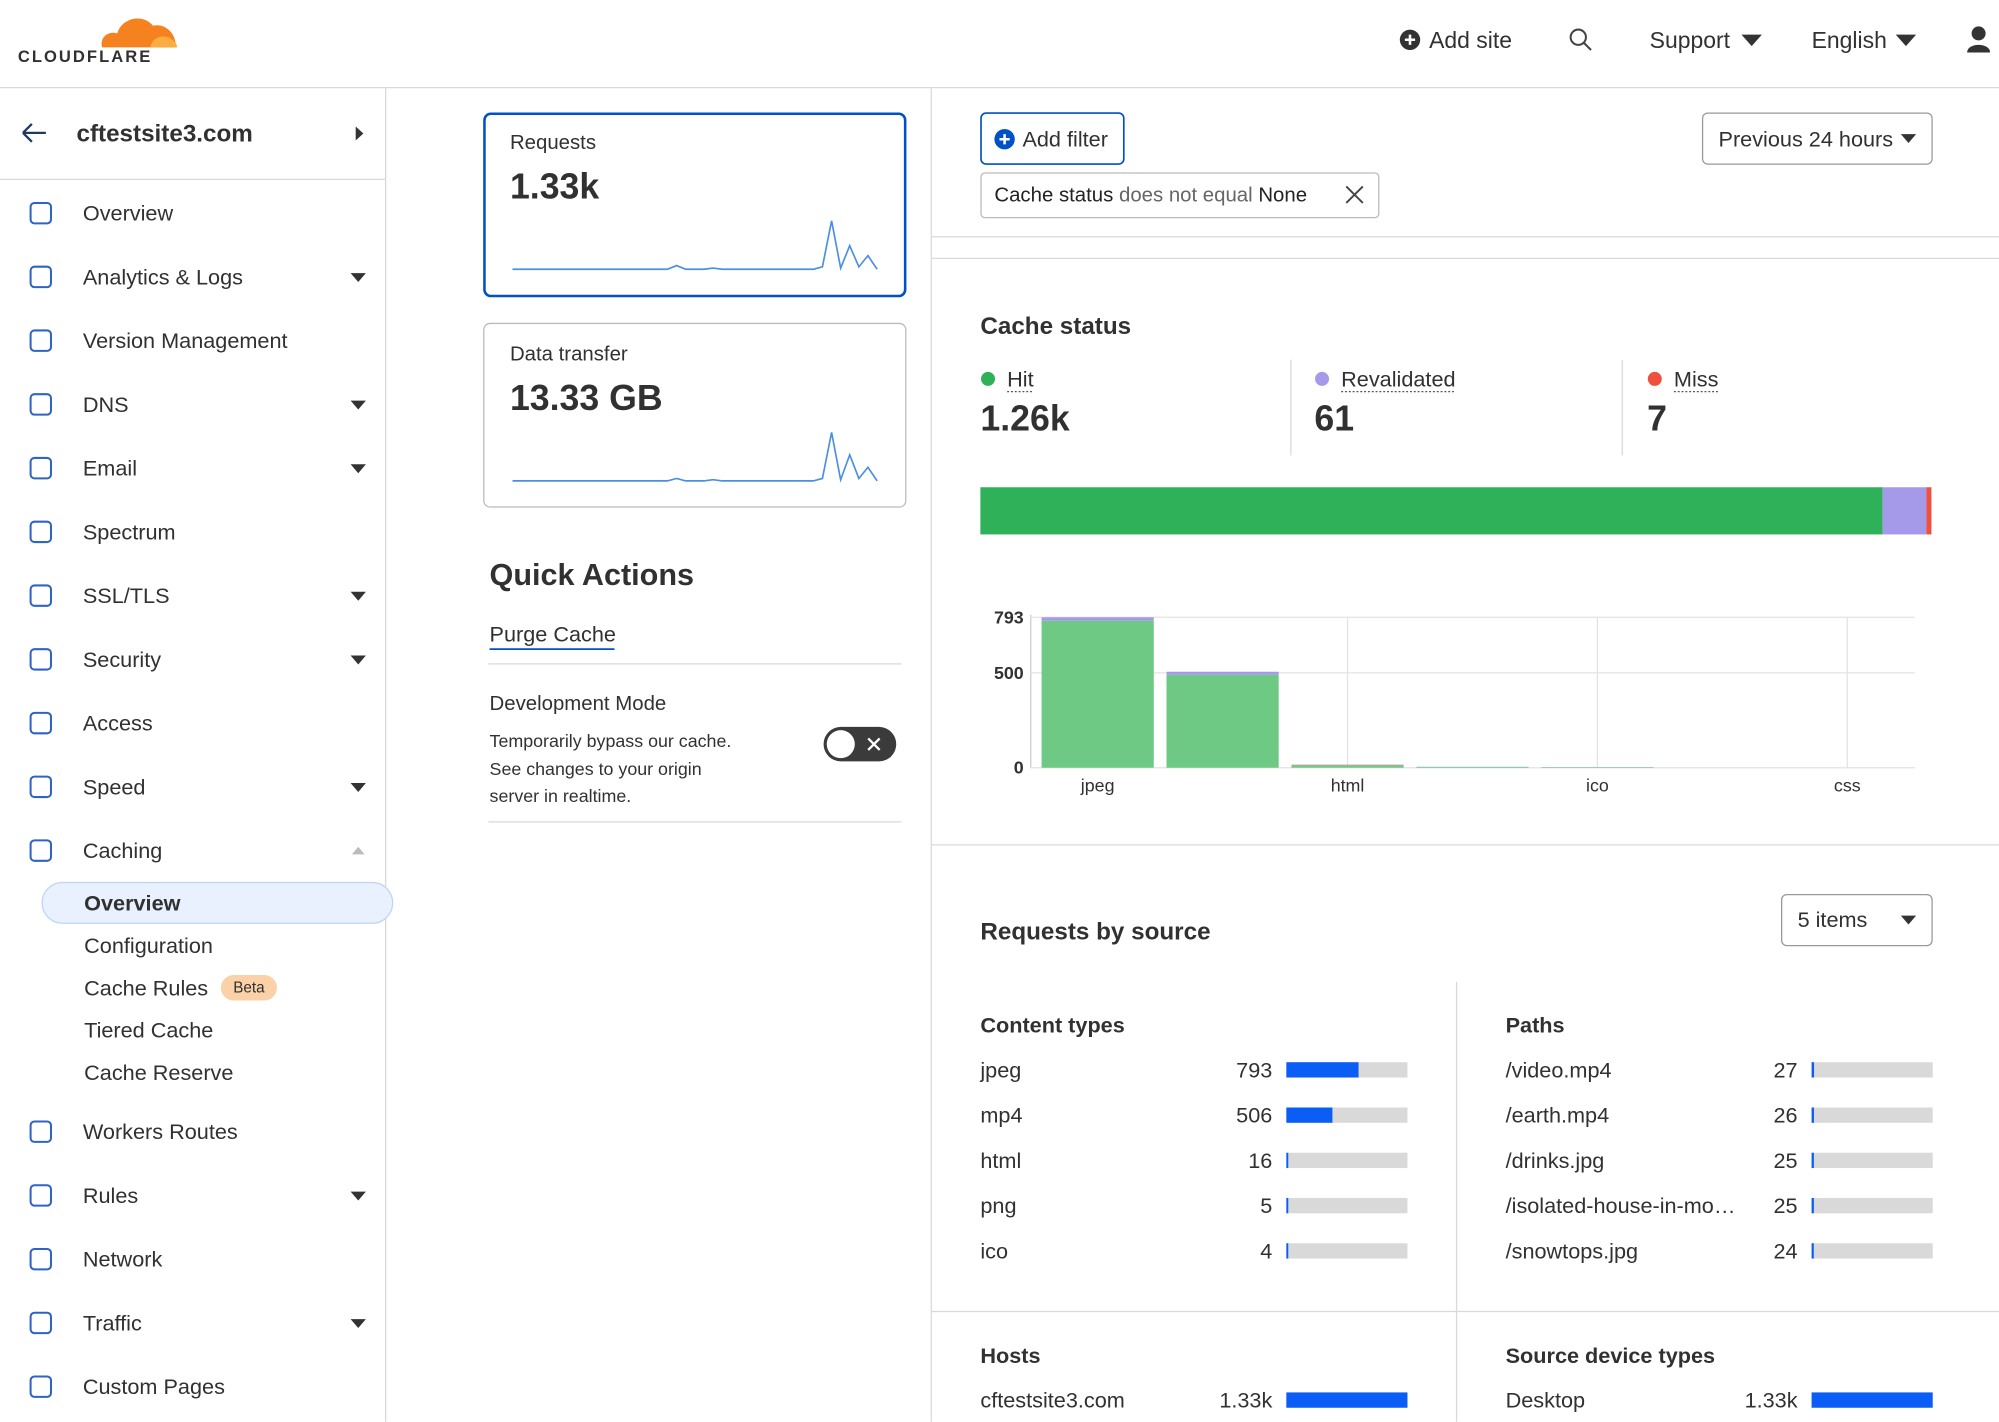  I want to click on source-label: jpeg, so click(1000, 1069).